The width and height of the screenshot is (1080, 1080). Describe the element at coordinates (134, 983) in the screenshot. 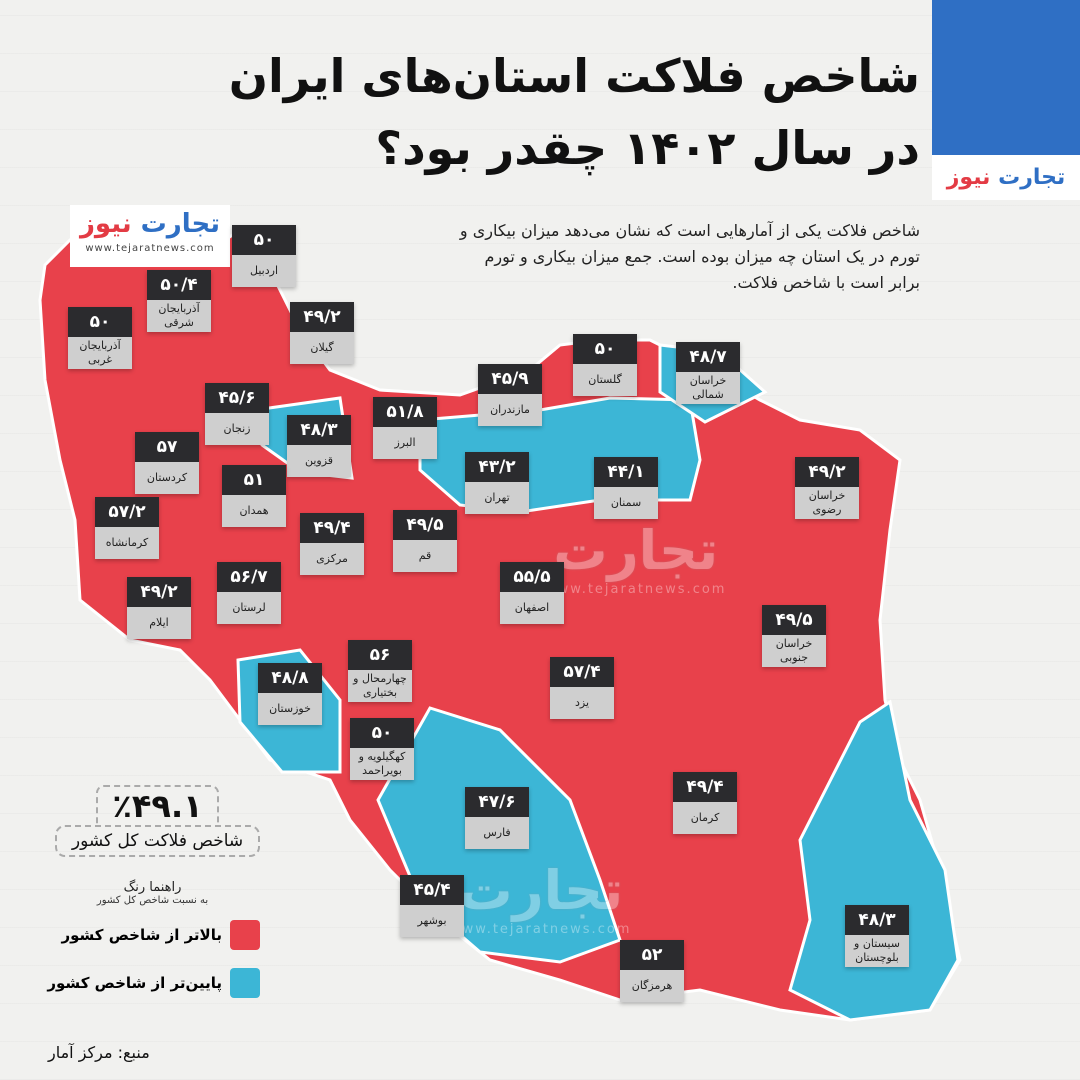

I see `legend-label: پایین‌تر از شاخص کشور` at that location.